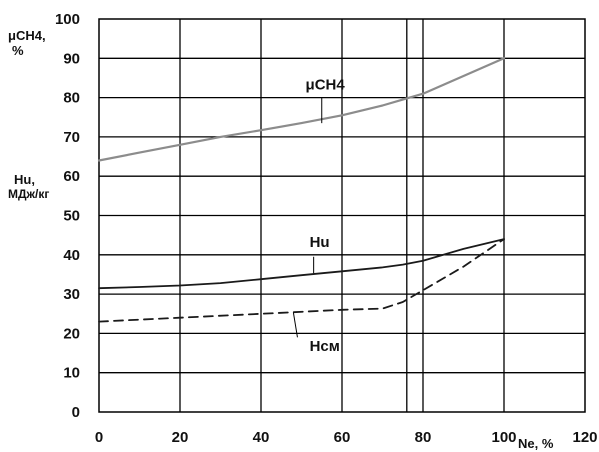 The image size is (599, 452). What do you see at coordinates (99, 437) in the screenshot?
I see `x-tick-label: 0` at bounding box center [99, 437].